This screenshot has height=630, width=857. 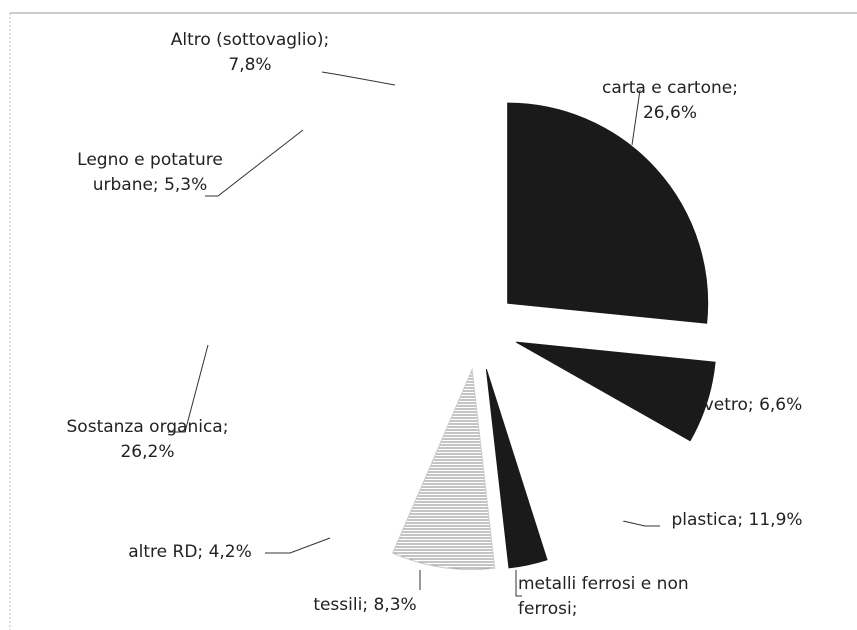 What do you see at coordinates (775, 520) in the screenshot?
I see `value-label: 11,9%` at bounding box center [775, 520].